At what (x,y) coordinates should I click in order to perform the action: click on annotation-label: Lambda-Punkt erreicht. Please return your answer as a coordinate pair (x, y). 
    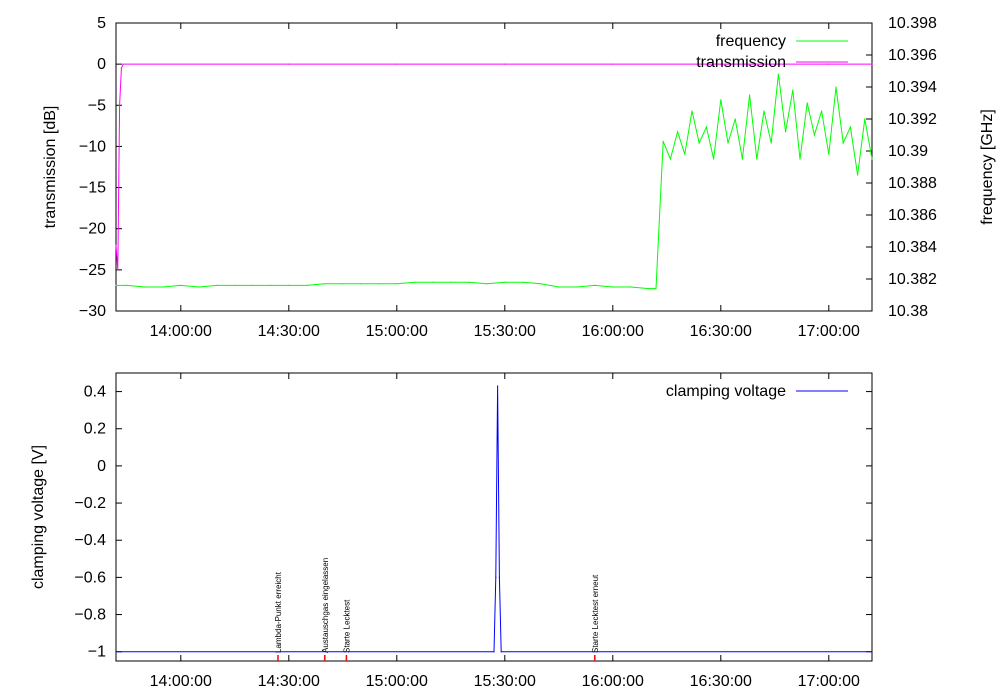
    Looking at the image, I should click on (278, 612).